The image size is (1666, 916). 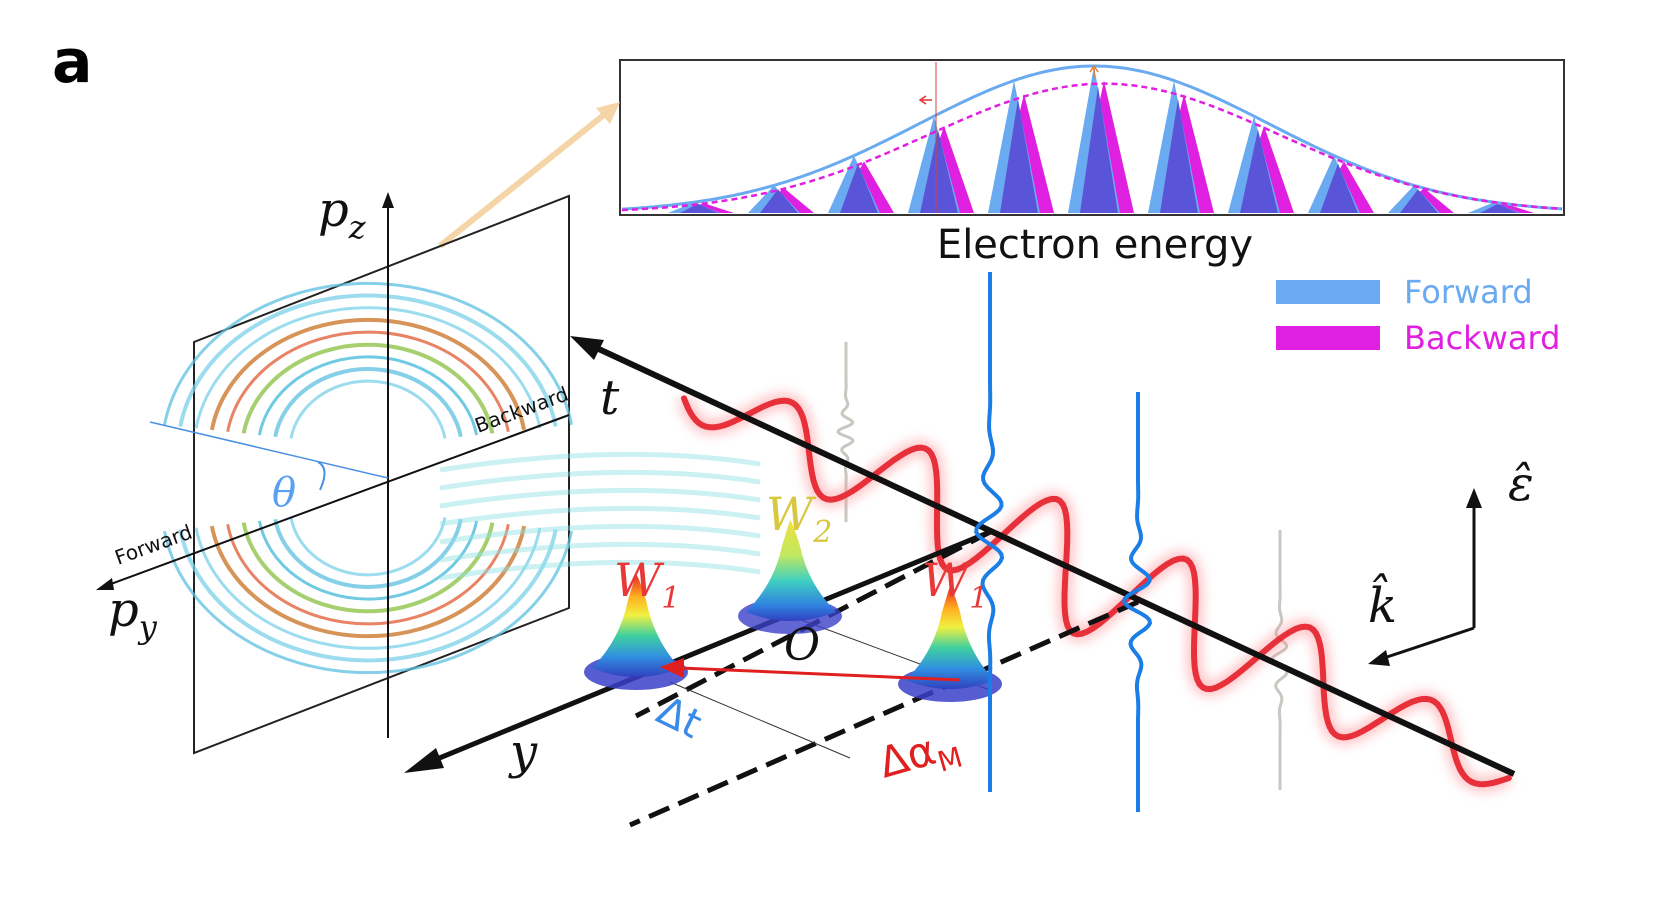 What do you see at coordinates (636, 632) in the screenshot?
I see `wavepacket-w1-left` at bounding box center [636, 632].